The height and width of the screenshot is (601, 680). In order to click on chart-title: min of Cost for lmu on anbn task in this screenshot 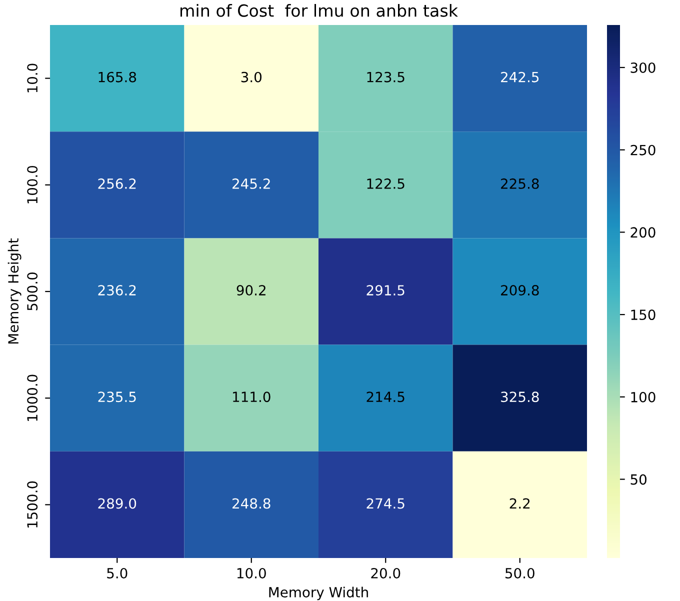, I will do `click(319, 10)`.